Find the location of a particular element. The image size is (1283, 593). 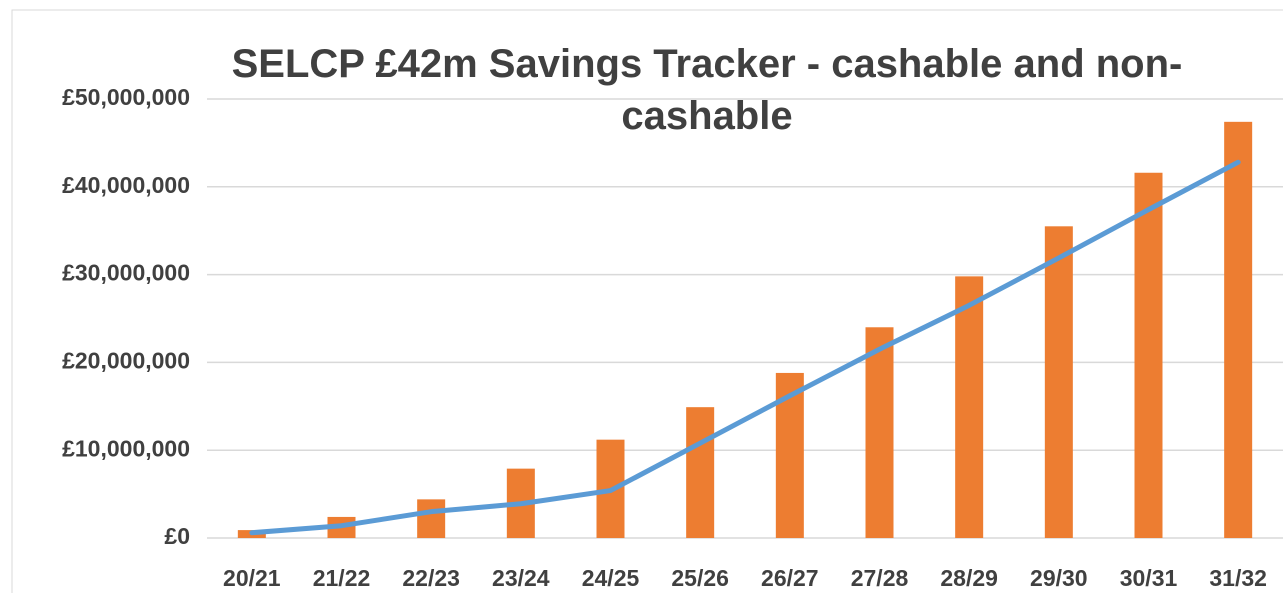

x-tick-label: 23/24 is located at coordinates (521, 578).